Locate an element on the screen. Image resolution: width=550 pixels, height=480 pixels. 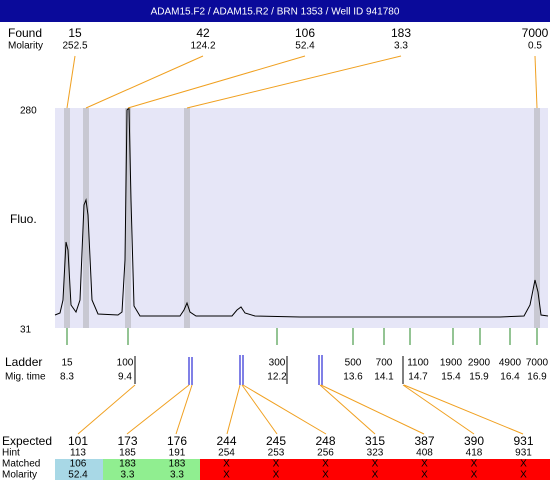
ladder-size: 7000 is located at coordinates (537, 363).